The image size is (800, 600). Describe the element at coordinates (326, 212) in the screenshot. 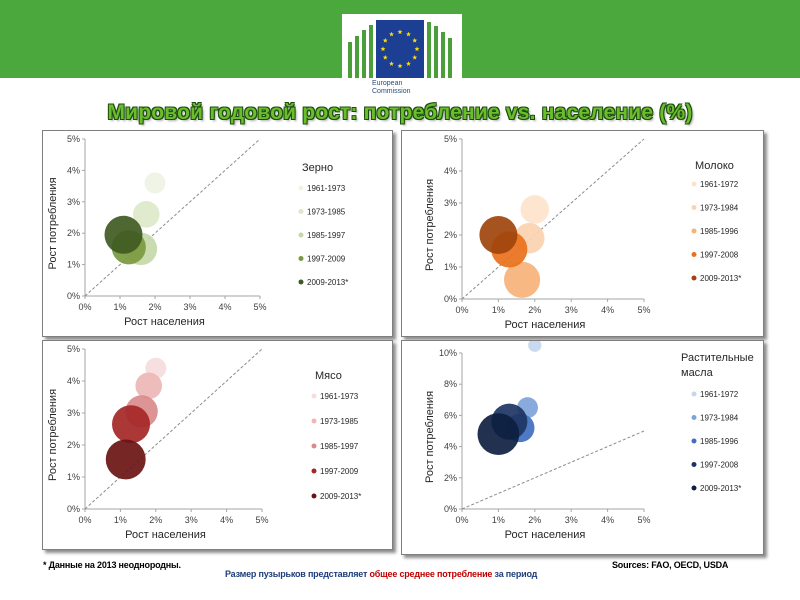

I see `legend-label: 1973-1985` at that location.